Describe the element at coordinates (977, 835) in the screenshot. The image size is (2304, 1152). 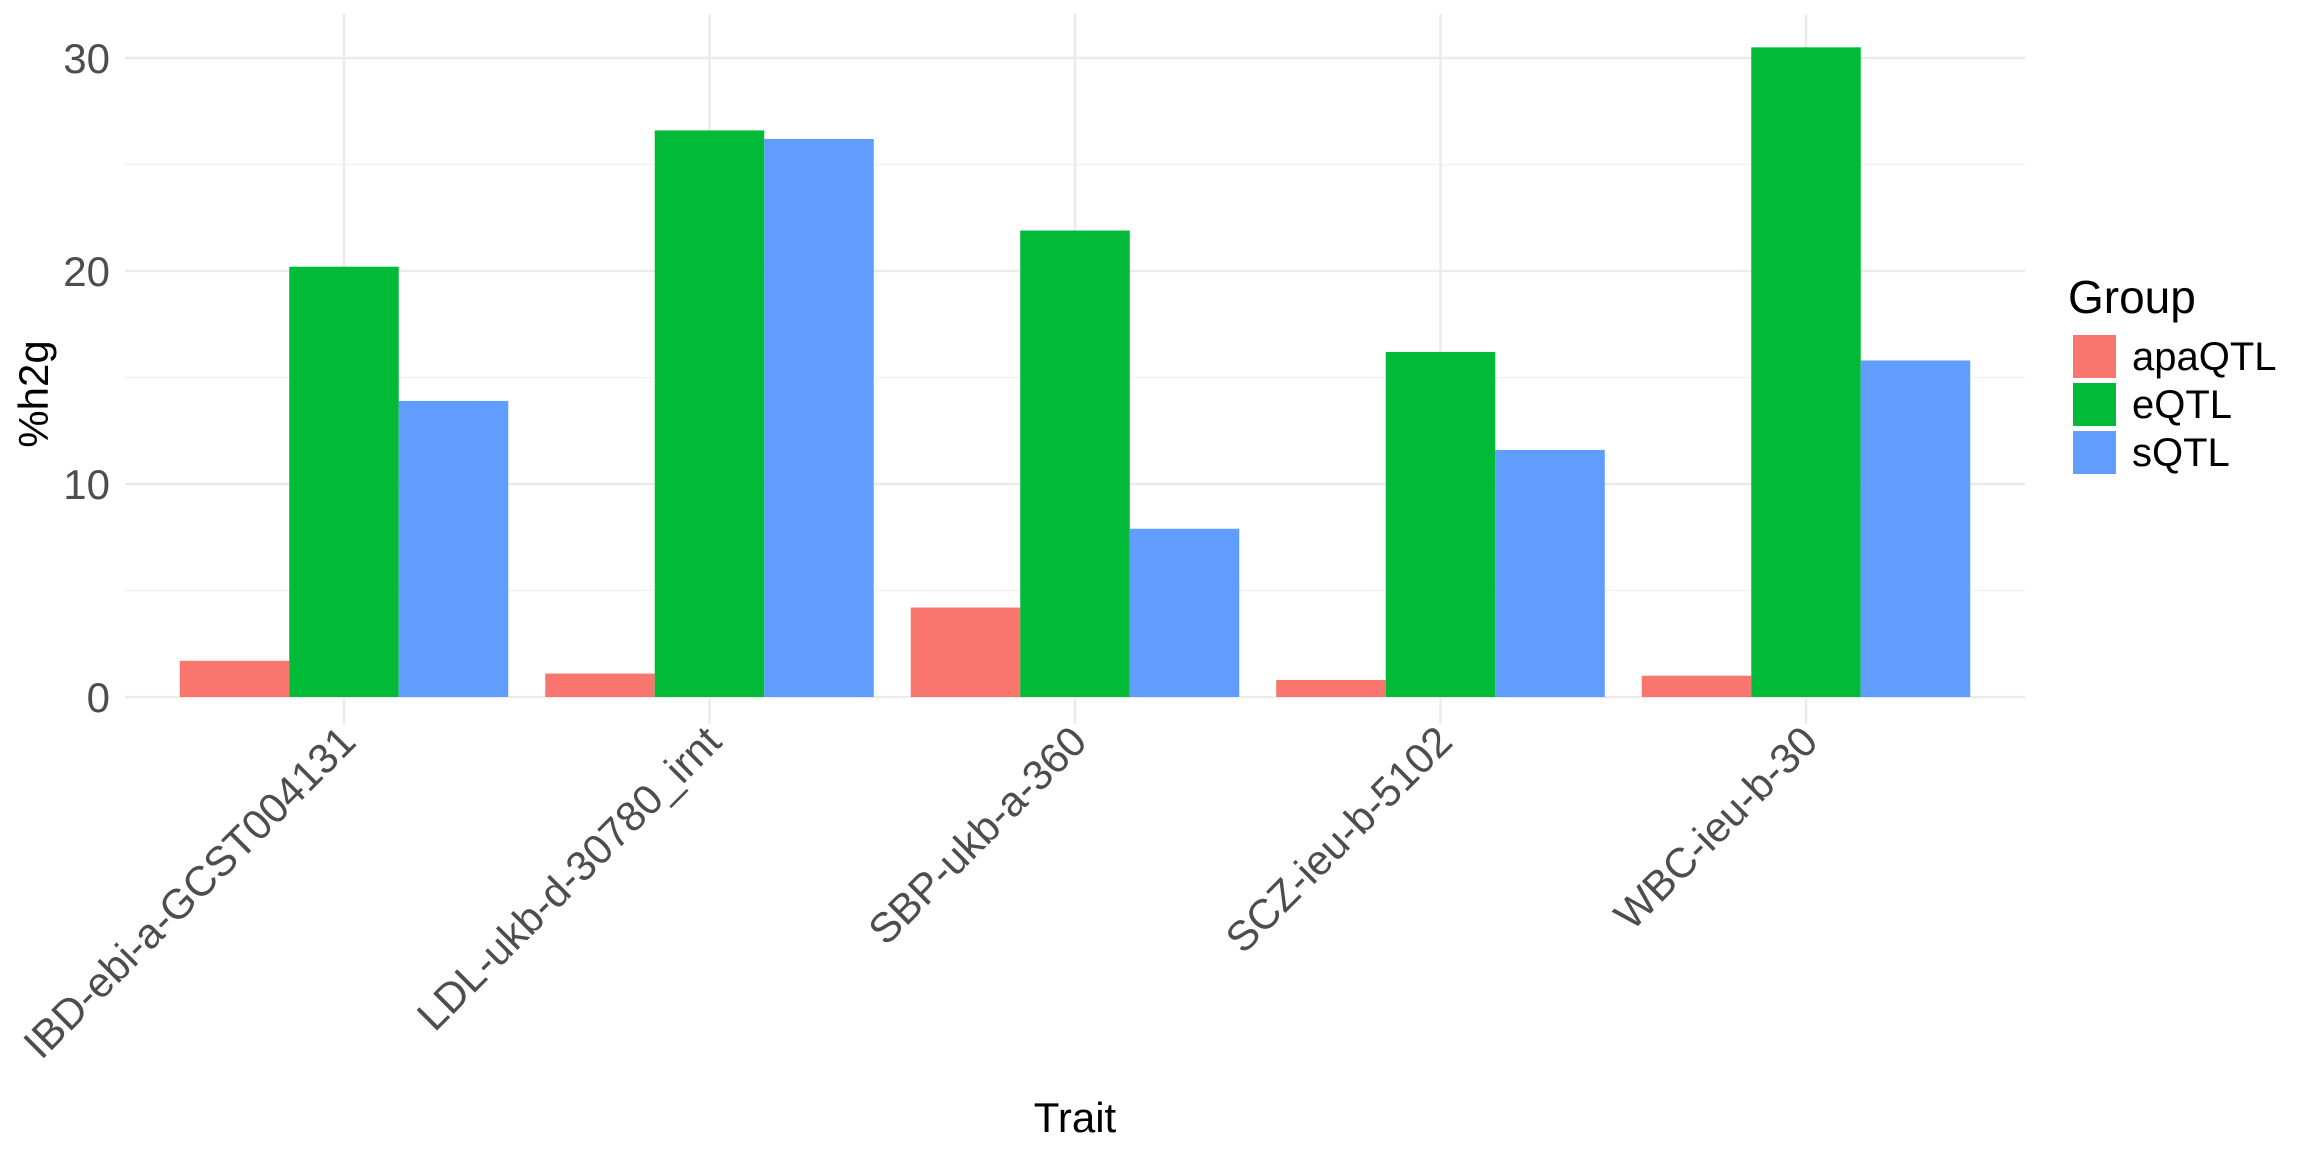
I see `x-tick-label: SBP-ukb-a-360` at that location.